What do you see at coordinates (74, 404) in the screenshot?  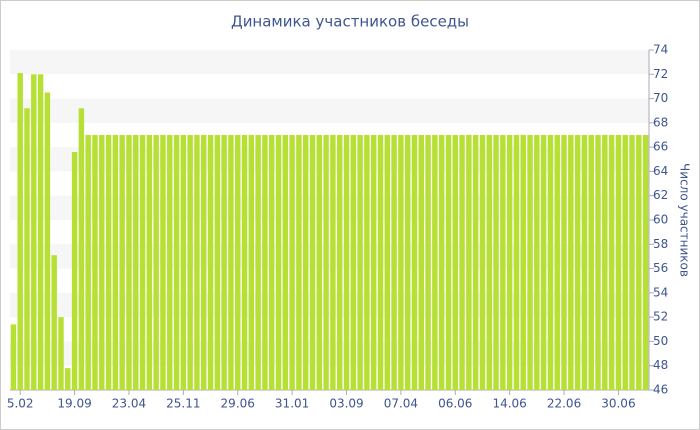 I see `x-tick-label: 19.09` at bounding box center [74, 404].